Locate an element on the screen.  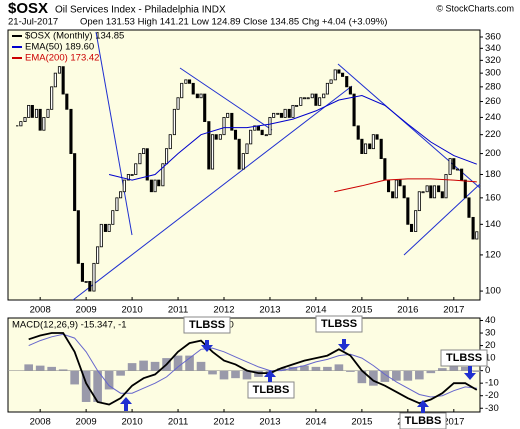
y-tick-label: 240 is located at coordinates (493, 117).